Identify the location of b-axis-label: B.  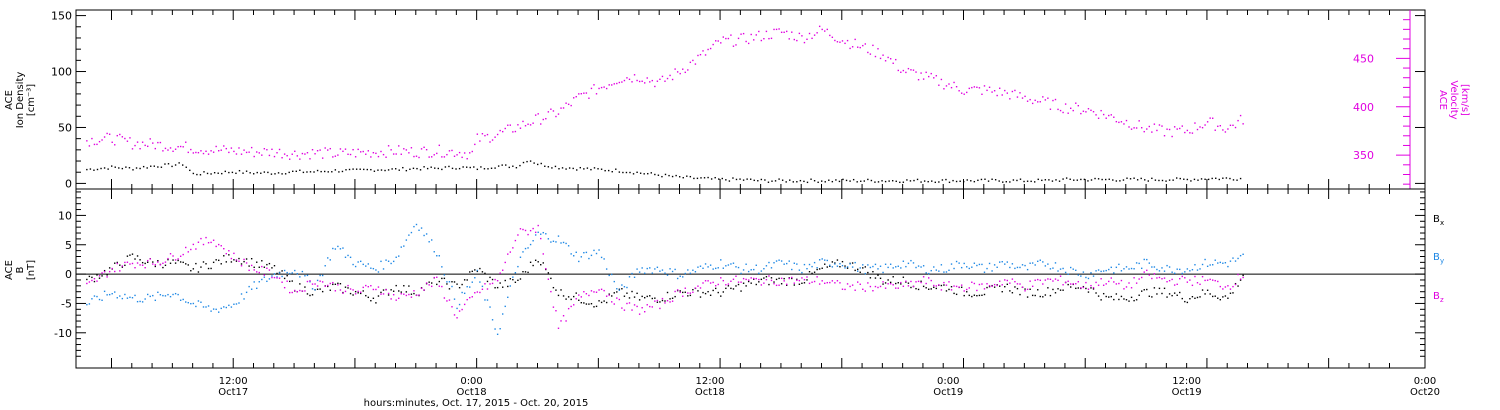
(20, 269).